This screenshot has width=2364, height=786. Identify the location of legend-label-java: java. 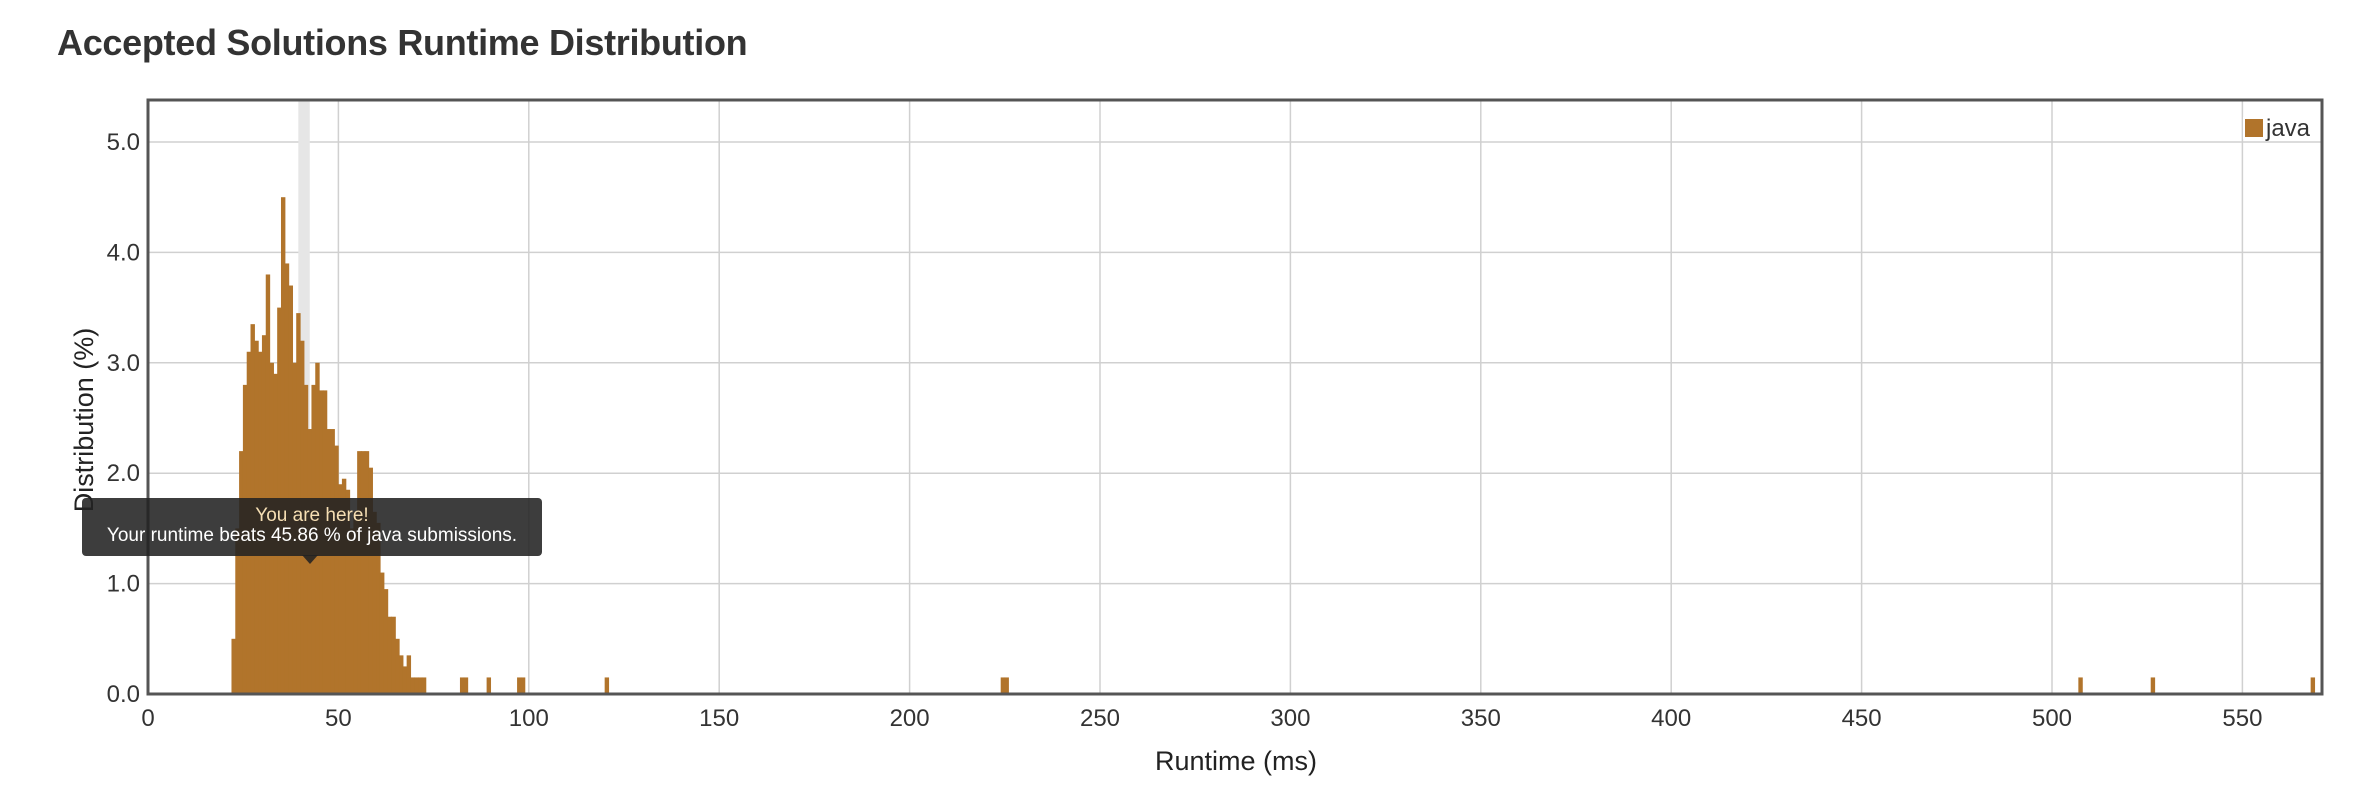
(2288, 128).